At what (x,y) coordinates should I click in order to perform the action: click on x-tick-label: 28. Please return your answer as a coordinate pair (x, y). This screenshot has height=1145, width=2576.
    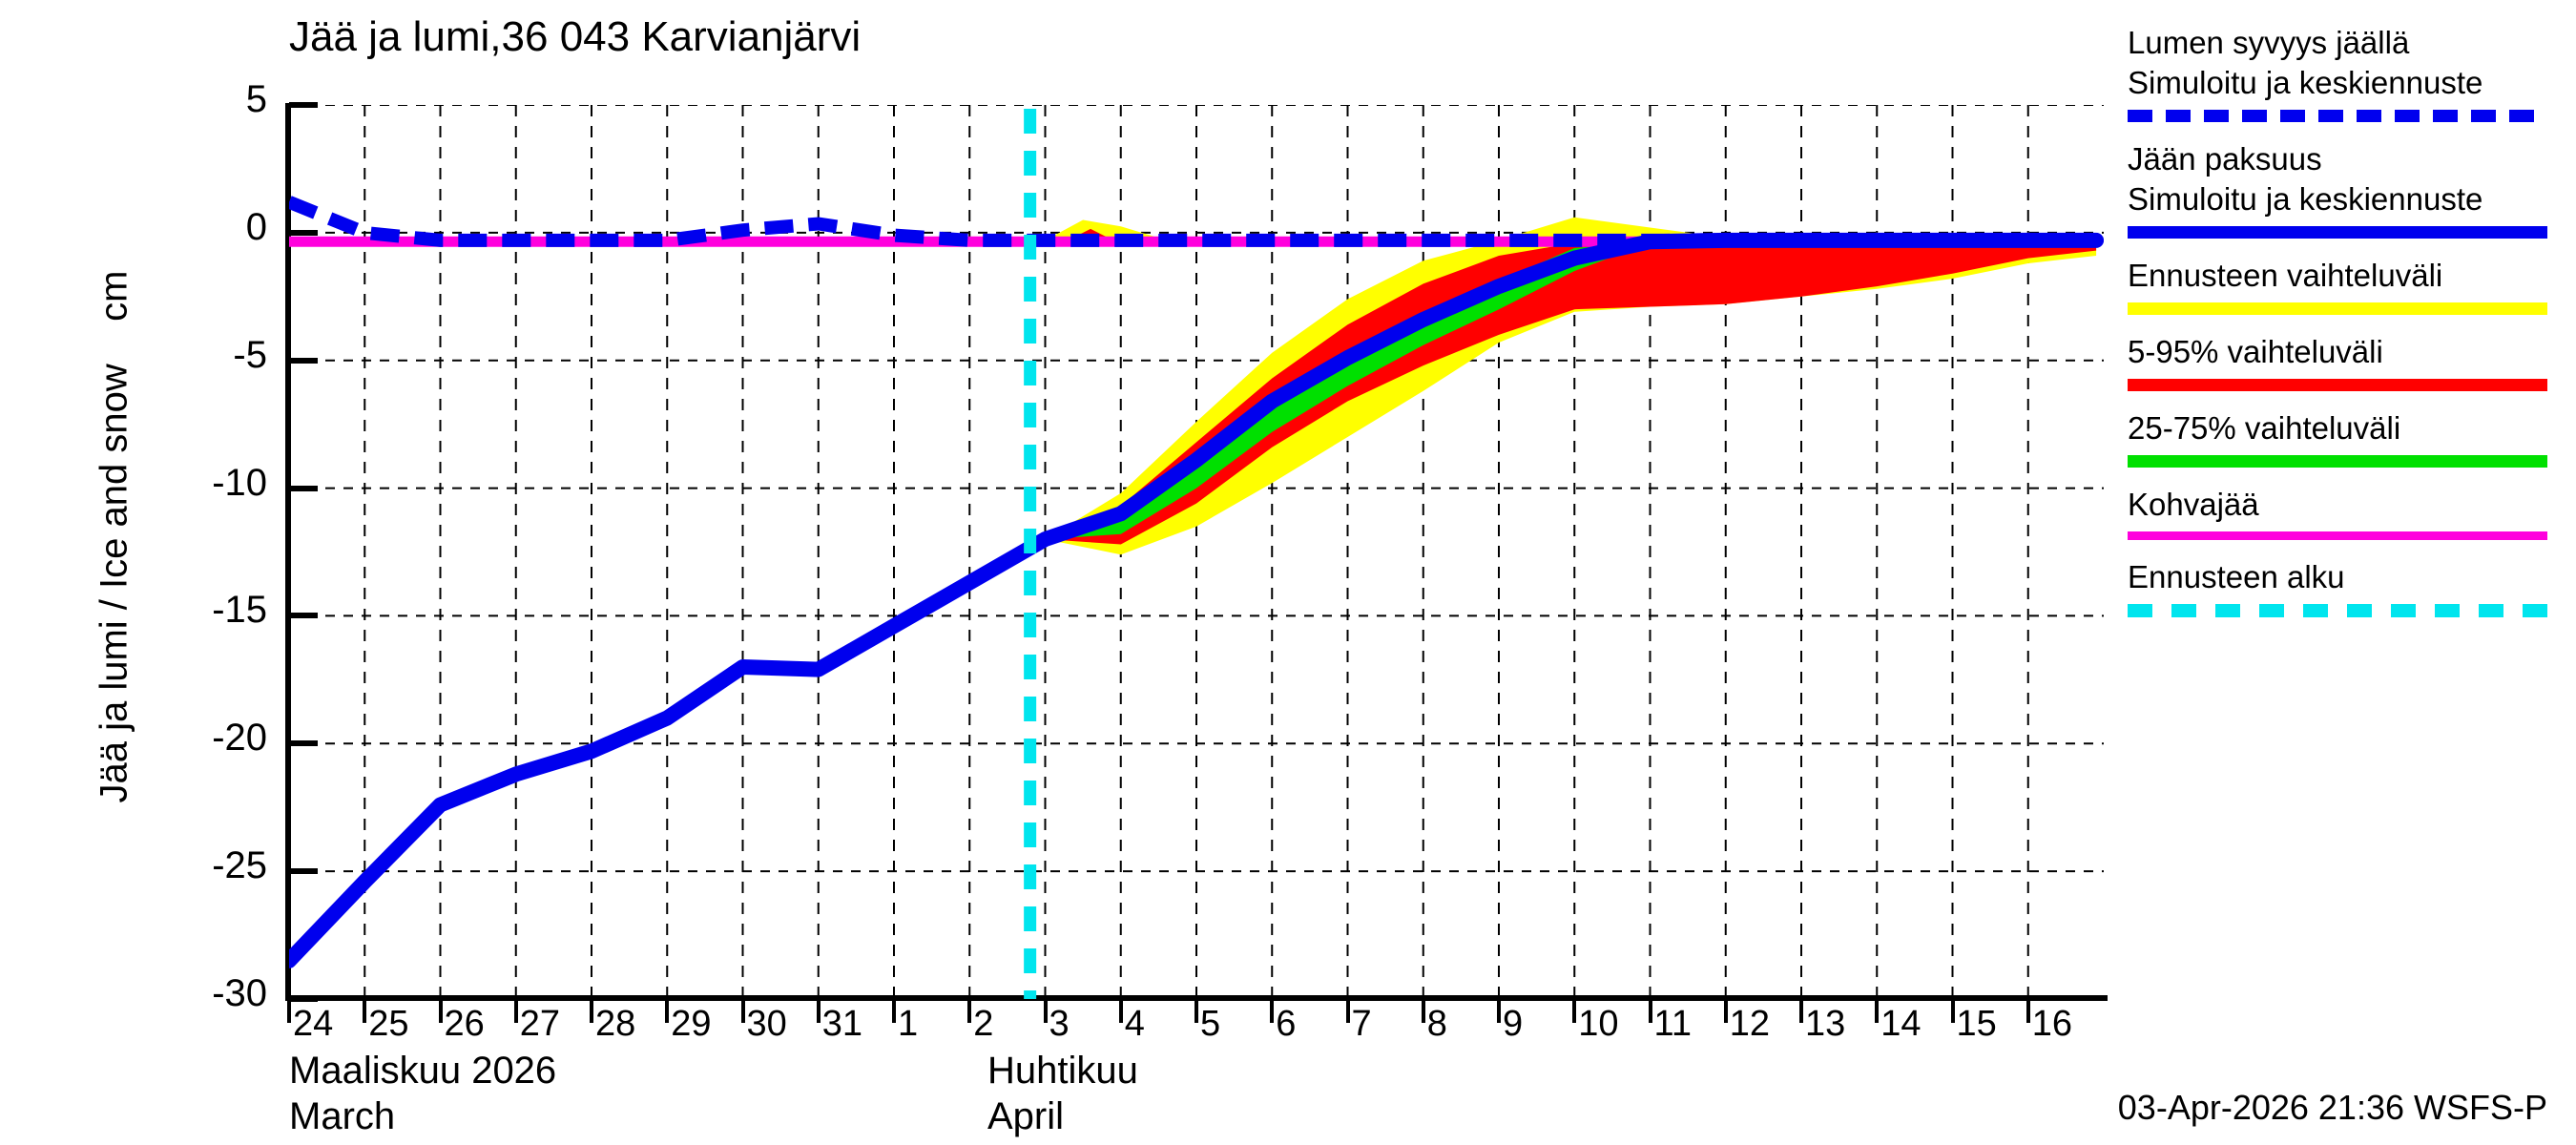
    Looking at the image, I should click on (615, 1024).